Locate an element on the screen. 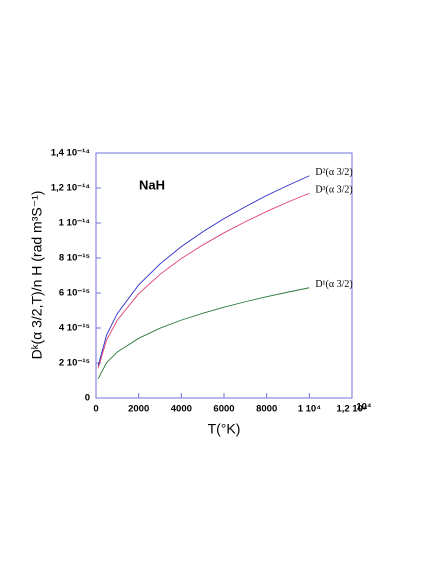 The image size is (436, 564). y-tick-label: 1,2 10⁻¹⁴ is located at coordinates (71, 188).